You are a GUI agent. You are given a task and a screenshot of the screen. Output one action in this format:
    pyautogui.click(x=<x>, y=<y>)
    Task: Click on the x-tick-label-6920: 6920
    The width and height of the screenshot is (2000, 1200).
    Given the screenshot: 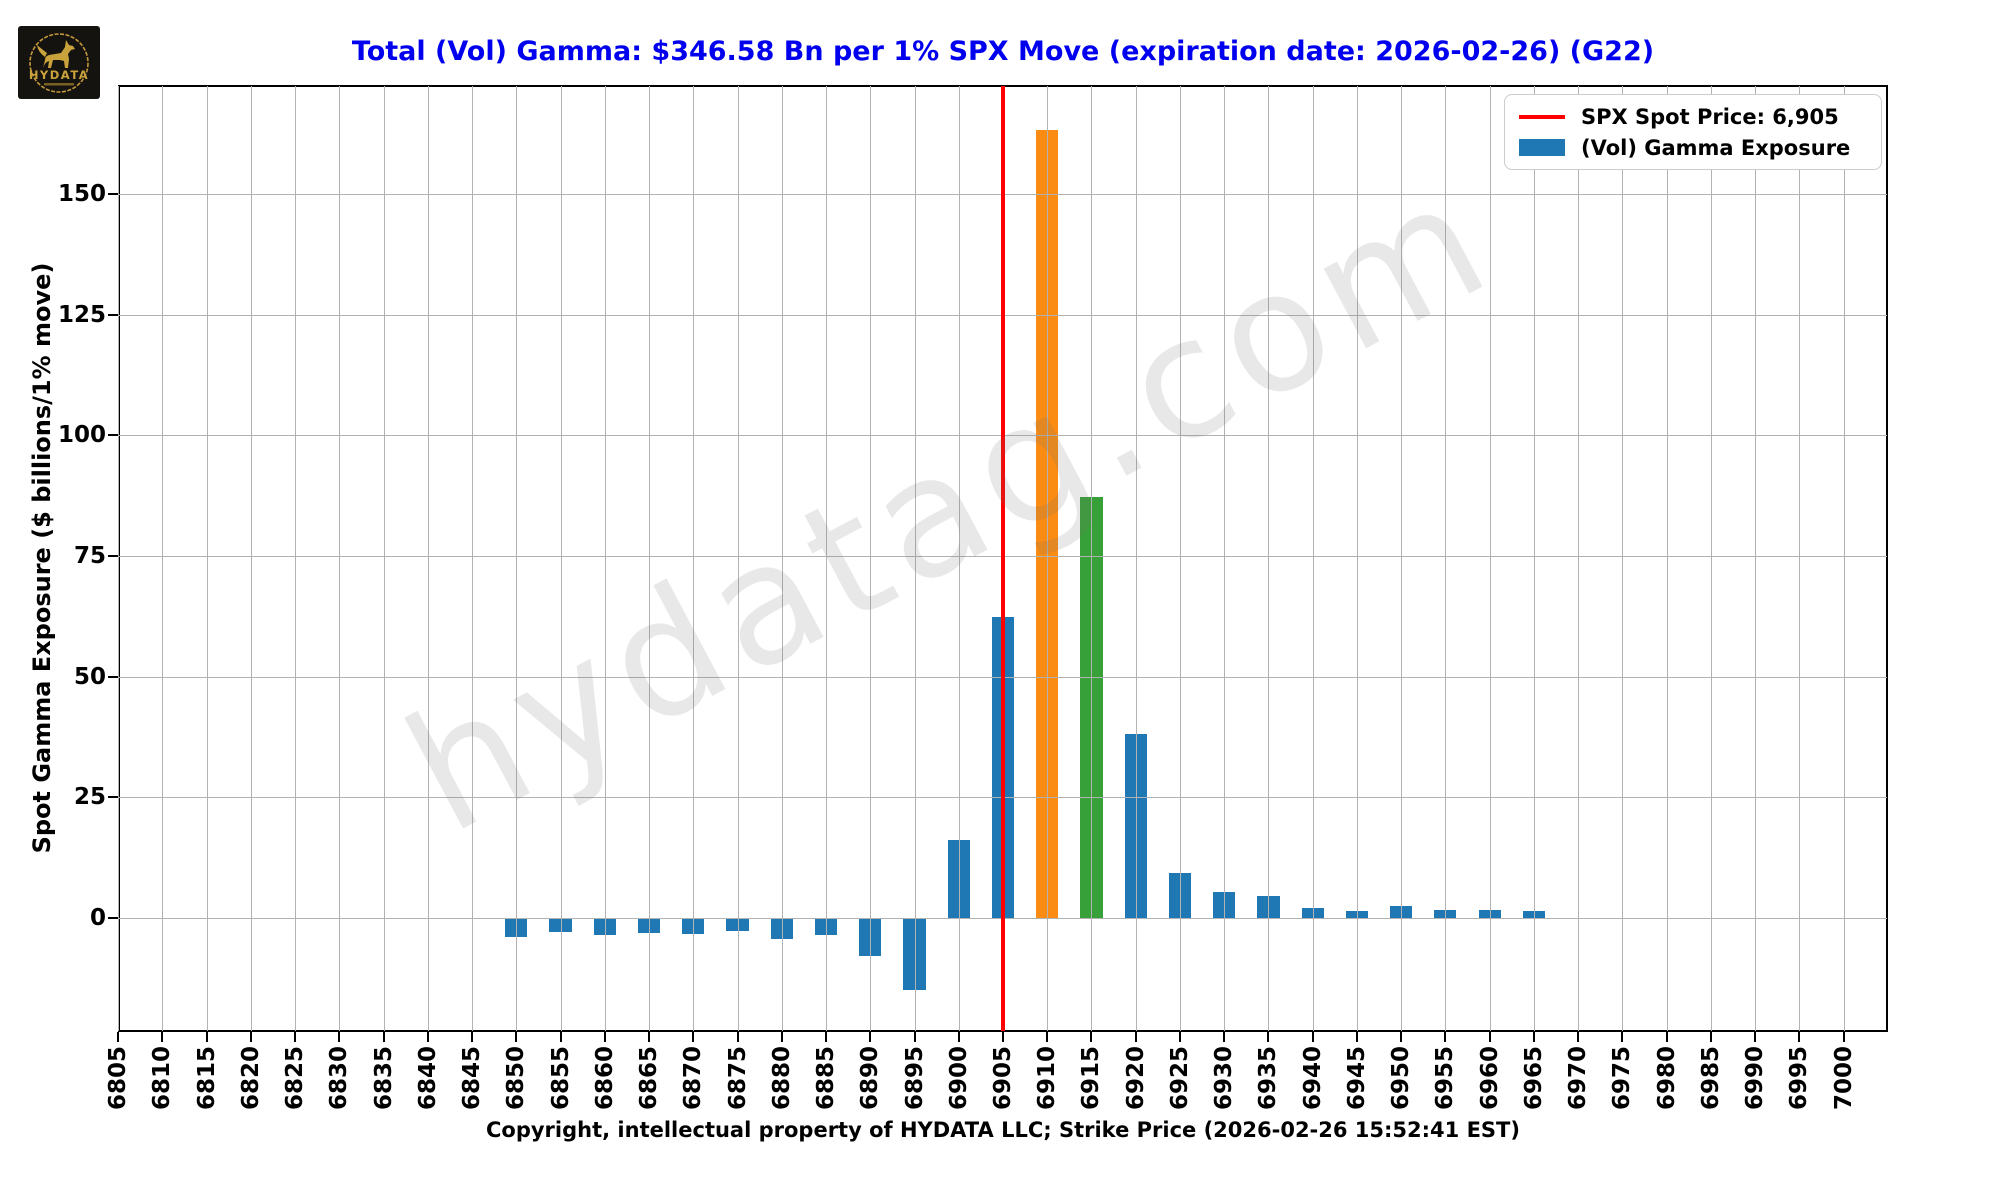 What is the action you would take?
    pyautogui.click(x=1135, y=1078)
    